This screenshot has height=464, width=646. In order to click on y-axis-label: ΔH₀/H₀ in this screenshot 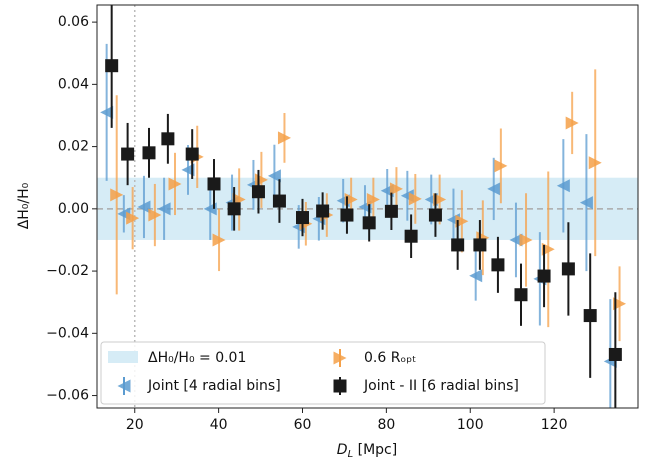, I will do `click(24, 205)`.